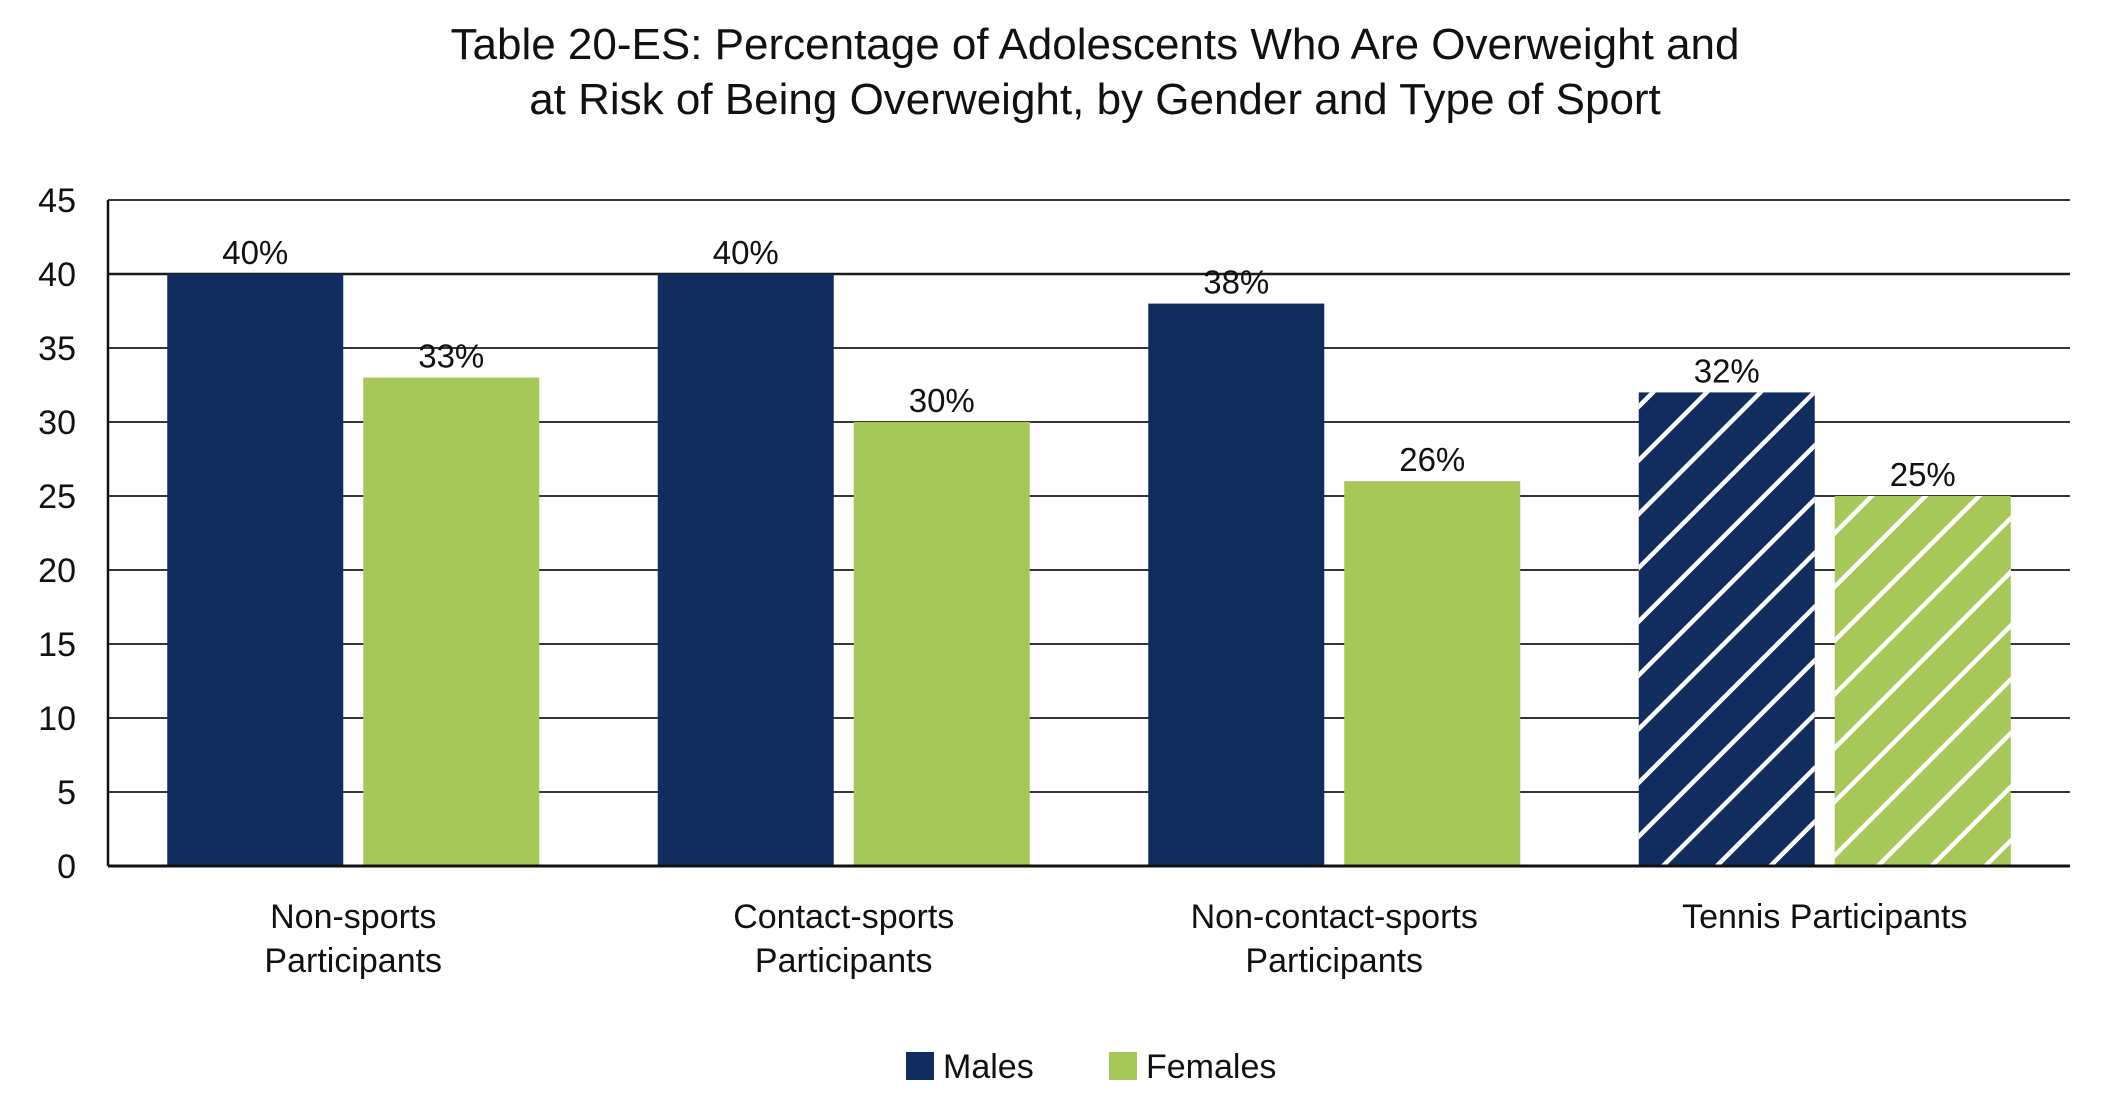 This screenshot has height=1100, width=2118. Describe the element at coordinates (920, 1066) in the screenshot. I see `legend-swatch-males` at that location.